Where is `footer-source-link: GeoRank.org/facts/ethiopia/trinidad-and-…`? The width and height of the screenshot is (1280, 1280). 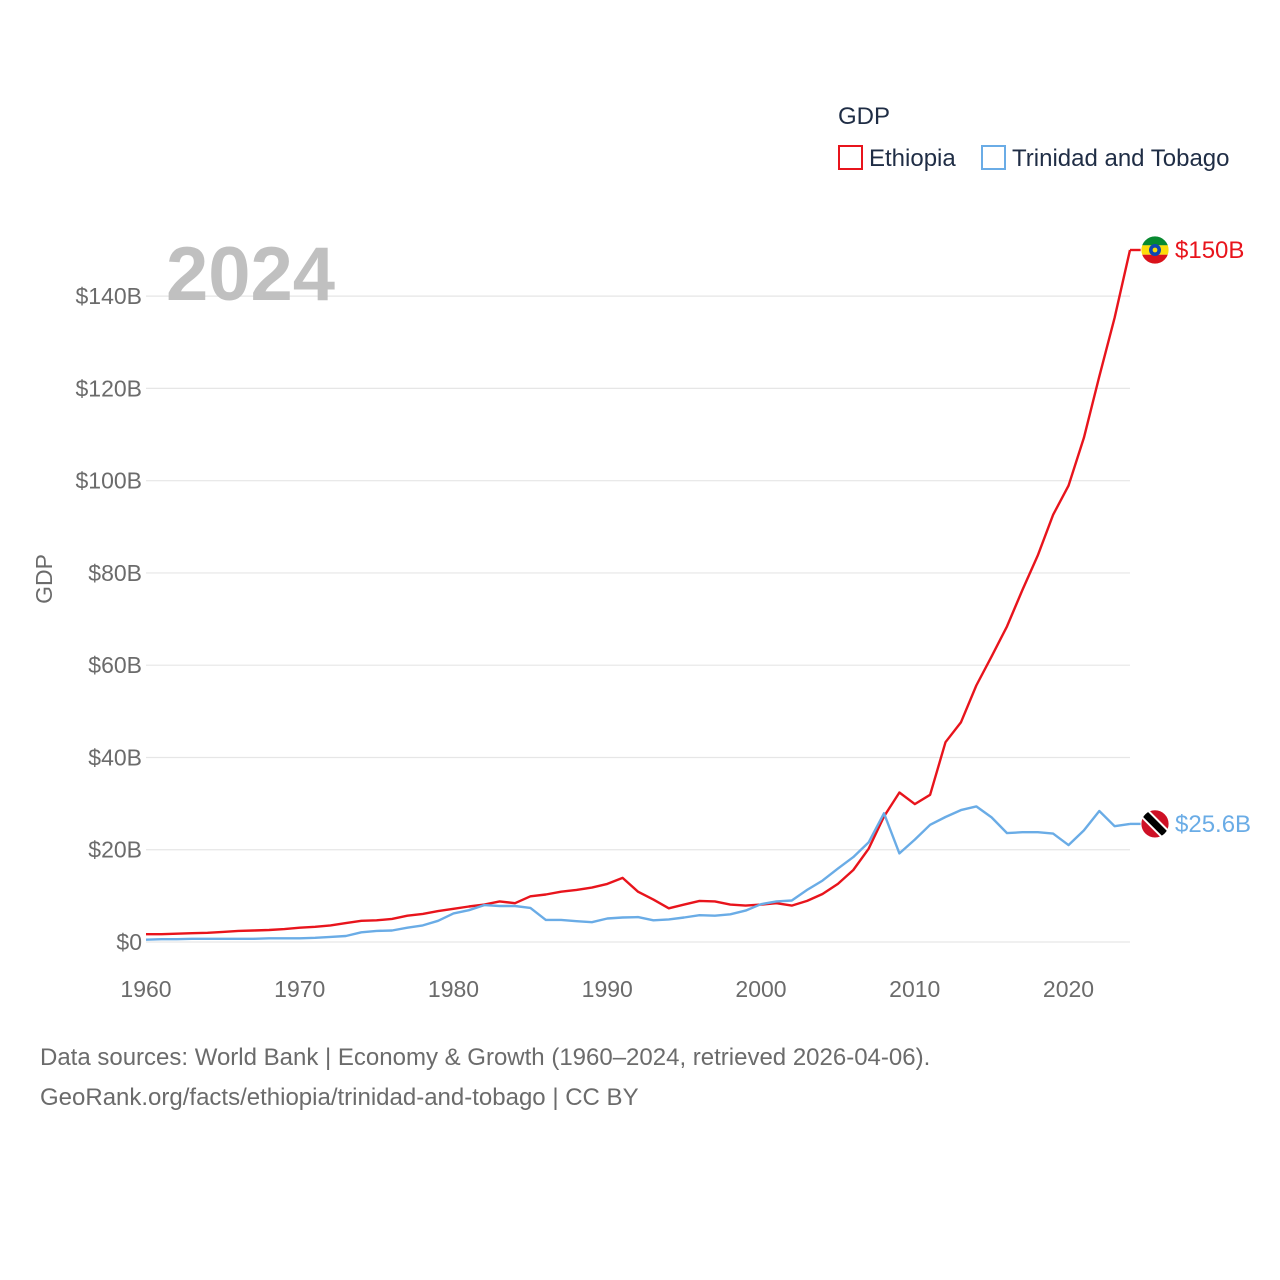
footer-source-link: GeoRank.org/facts/ethiopia/trinidad-and-… is located at coordinates (339, 1097).